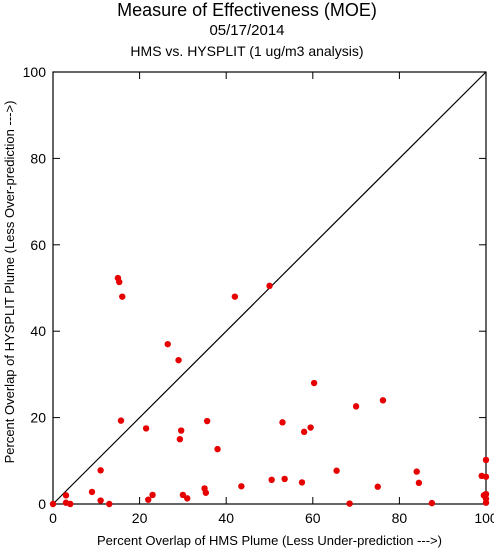  Describe the element at coordinates (38, 418) in the screenshot. I see `y-tick-label: 20` at that location.